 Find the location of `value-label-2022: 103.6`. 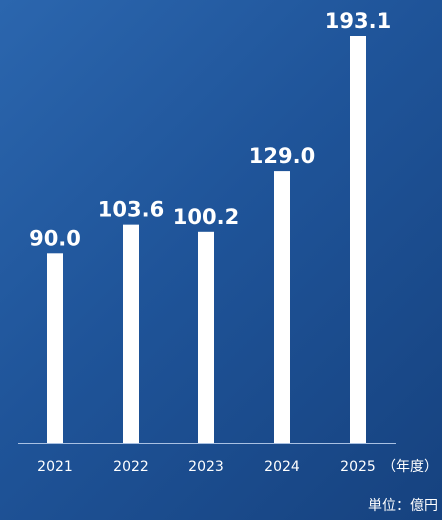

value-label-2022: 103.6 is located at coordinates (131, 210).